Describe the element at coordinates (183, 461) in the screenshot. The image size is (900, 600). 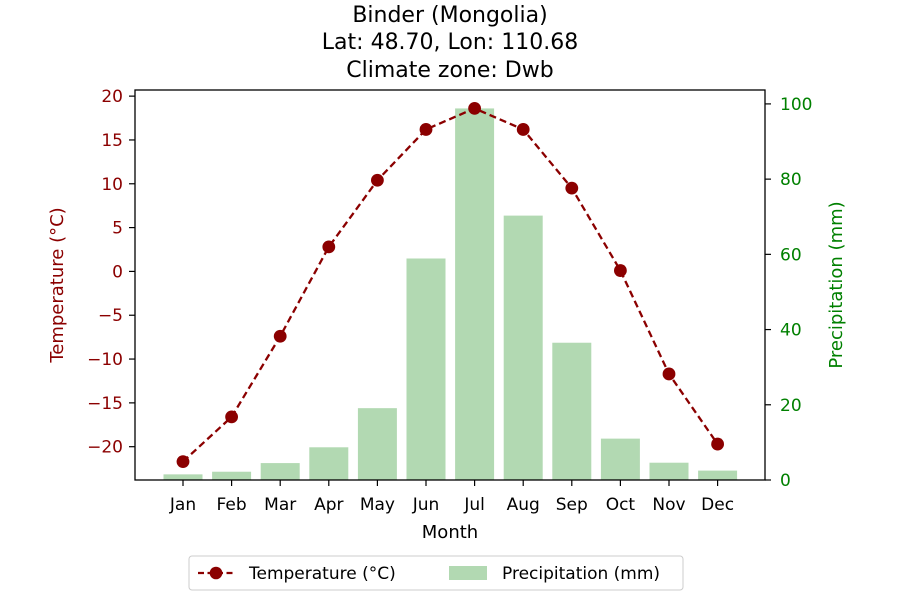
I see `temperature-point-jan` at that location.